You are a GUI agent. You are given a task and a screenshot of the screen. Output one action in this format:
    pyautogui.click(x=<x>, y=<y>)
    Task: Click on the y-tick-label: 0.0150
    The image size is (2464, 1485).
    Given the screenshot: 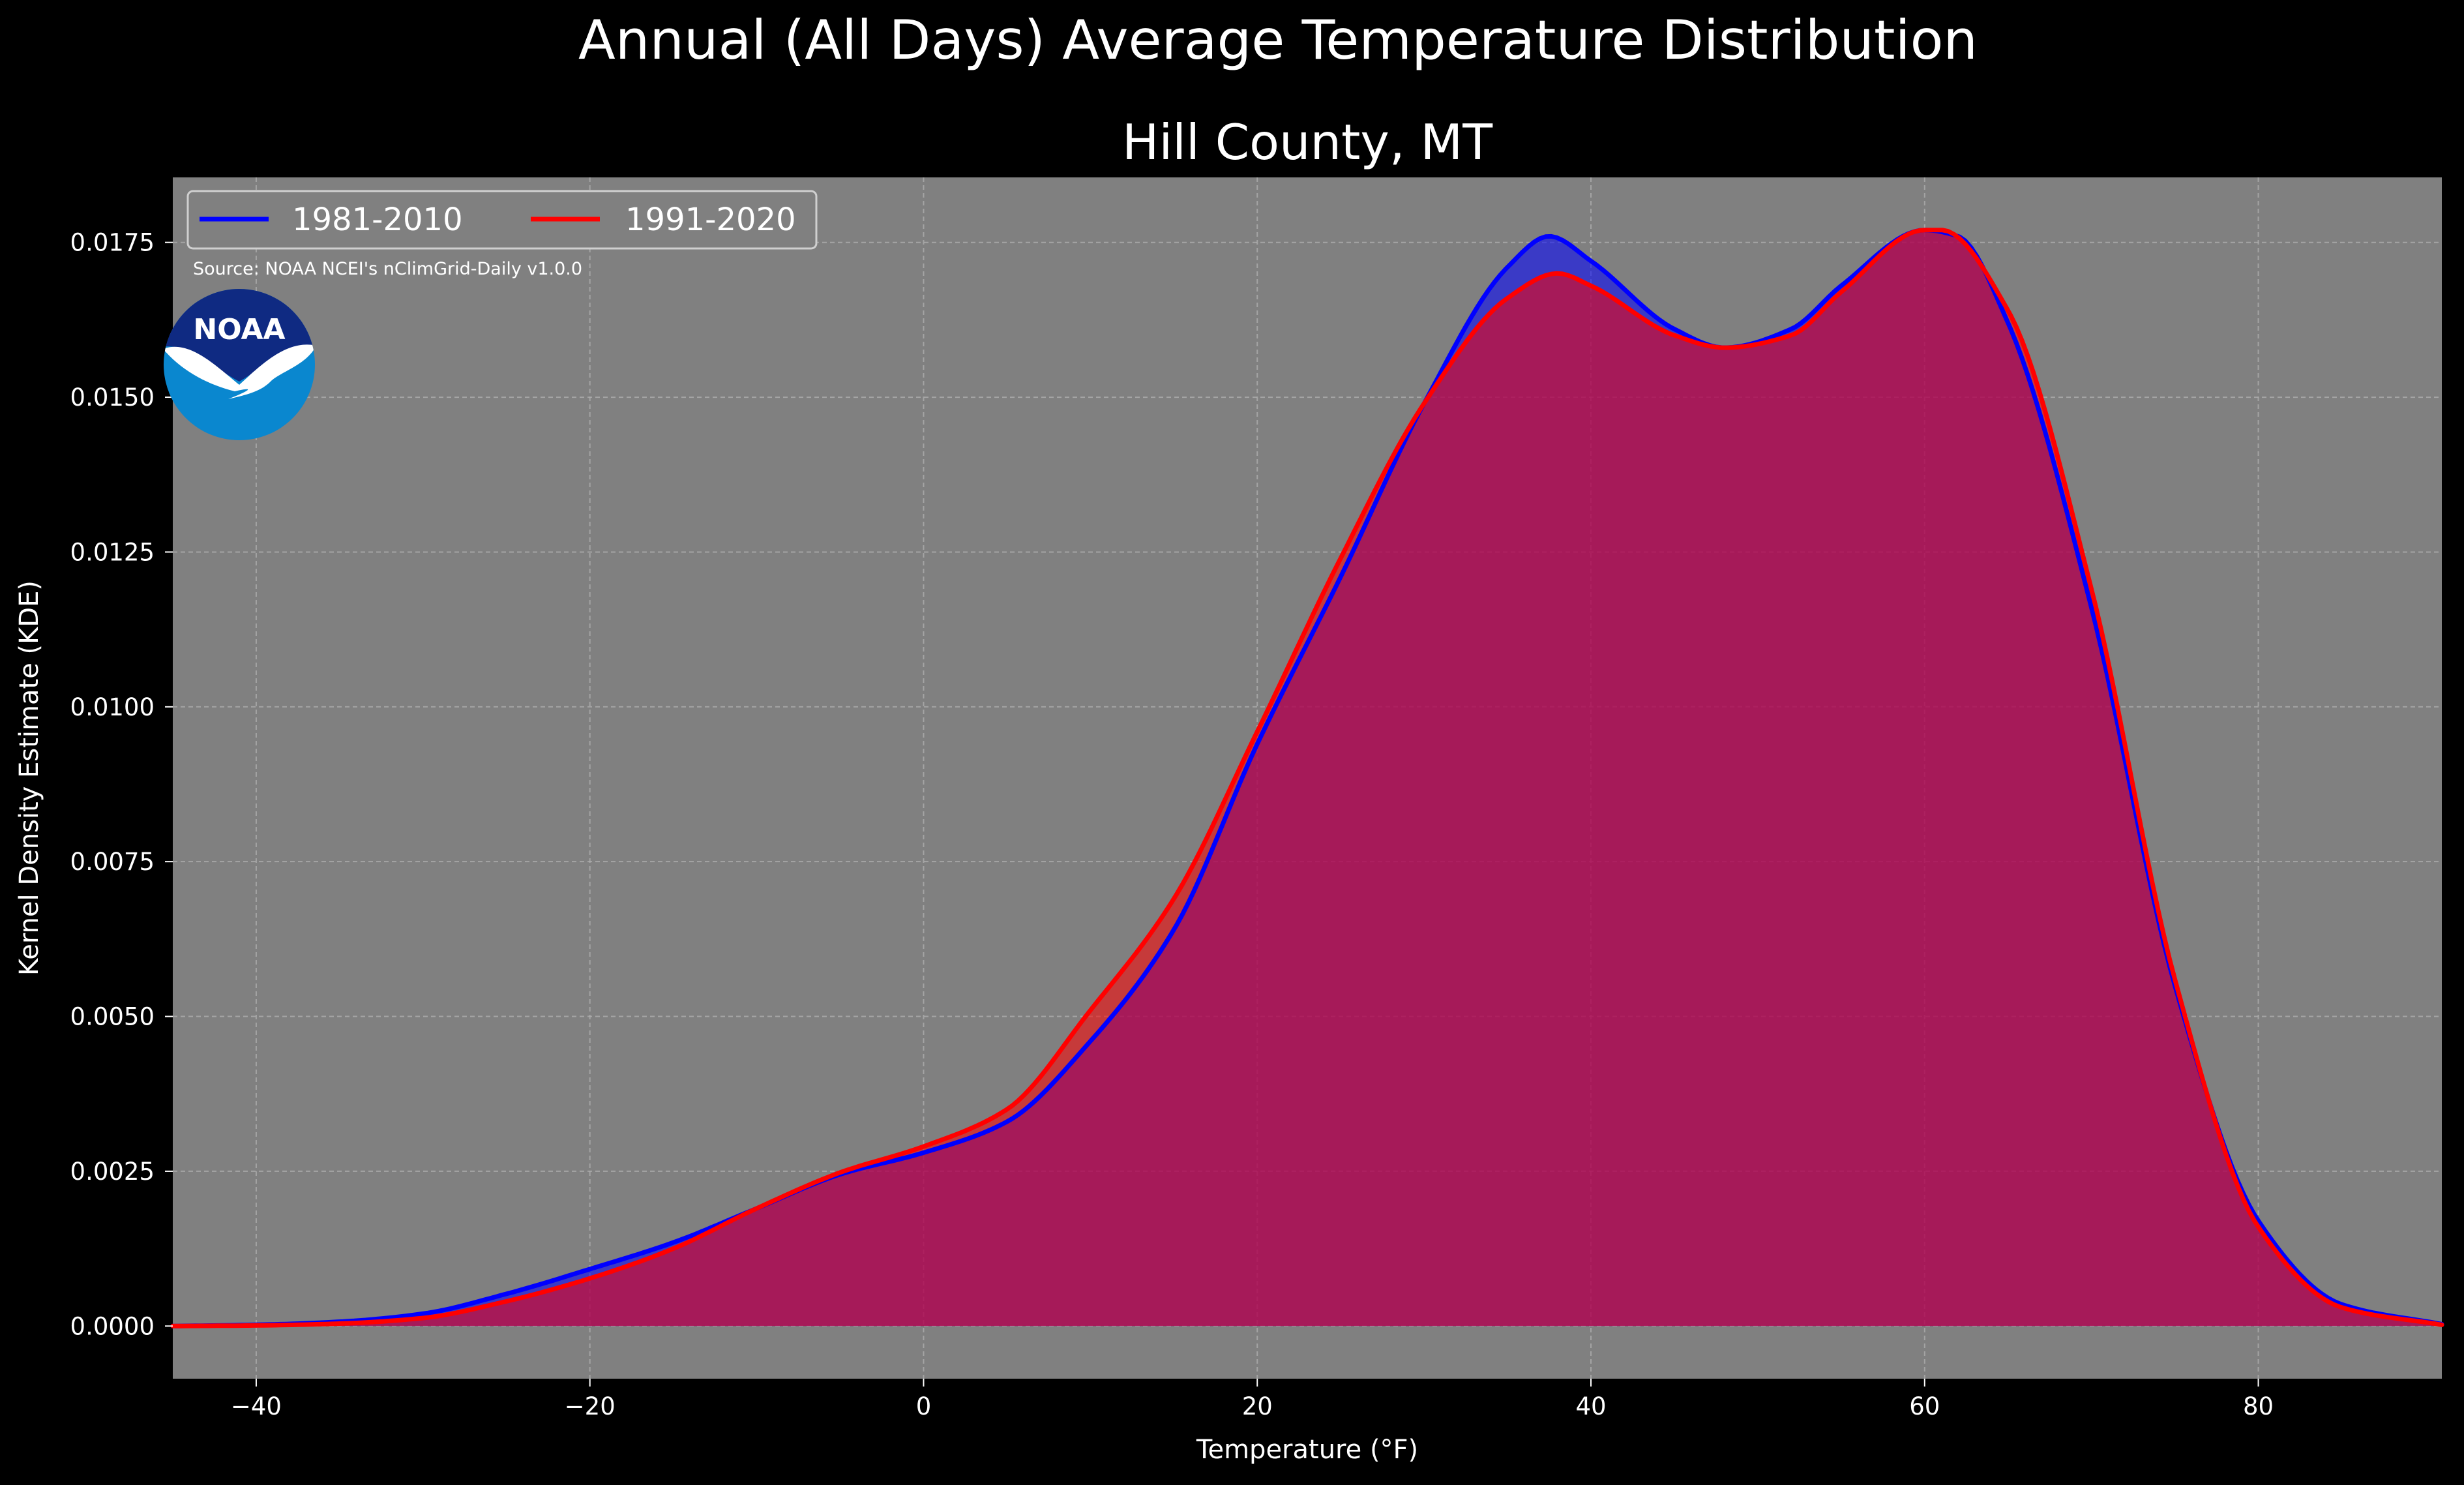 What is the action you would take?
    pyautogui.click(x=112, y=397)
    